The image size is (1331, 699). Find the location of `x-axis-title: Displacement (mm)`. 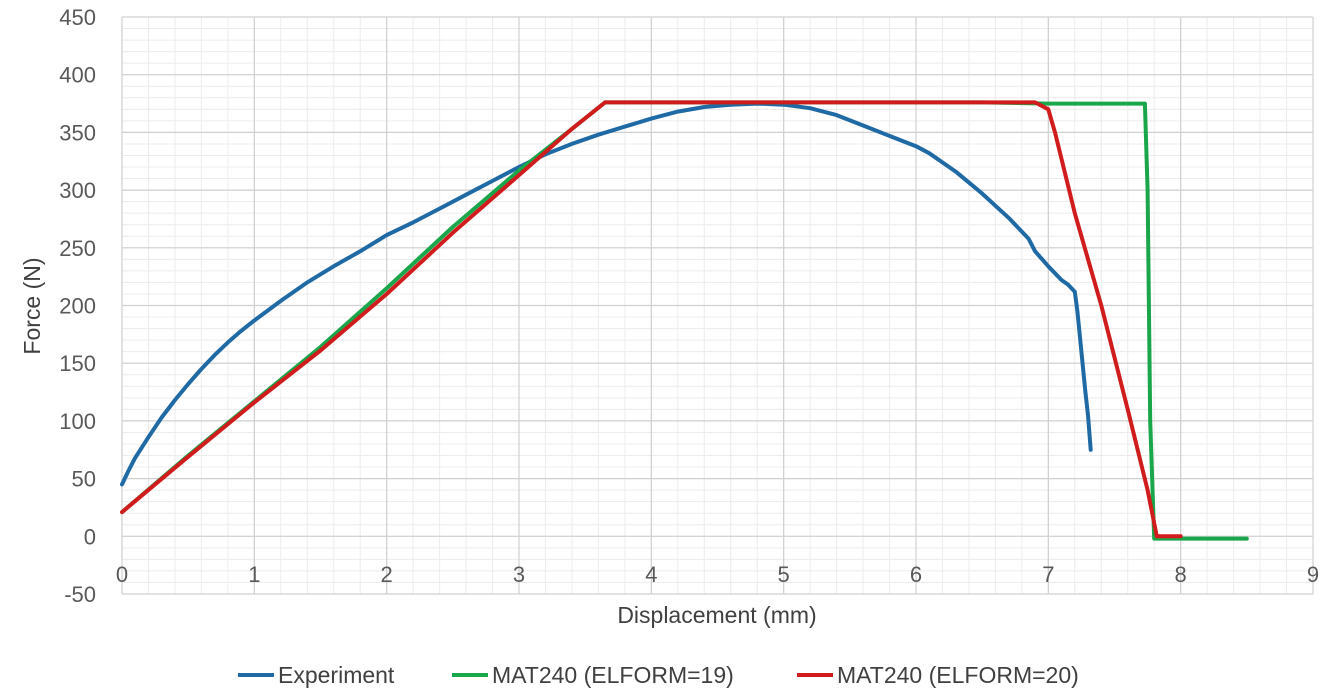

x-axis-title: Displacement (mm) is located at coordinates (716, 615).